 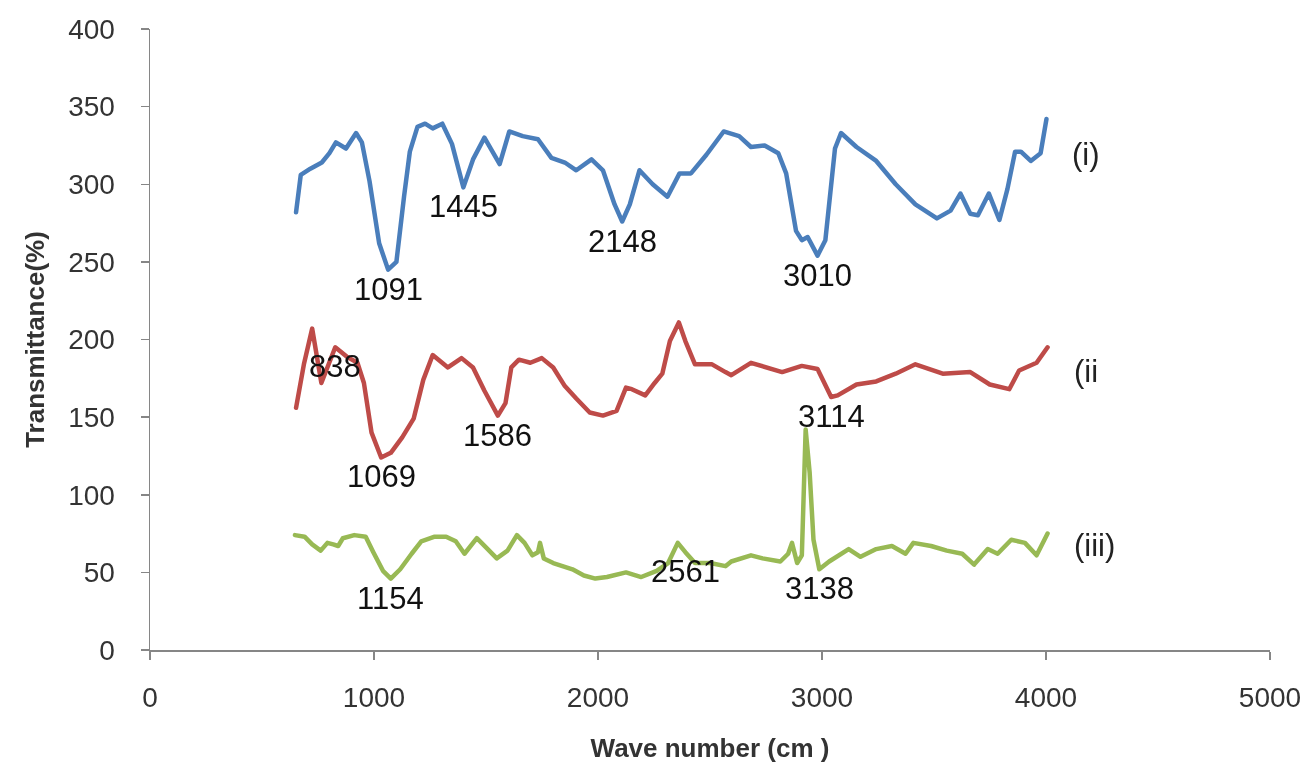 What do you see at coordinates (150, 698) in the screenshot?
I see `x-tick-label: 0` at bounding box center [150, 698].